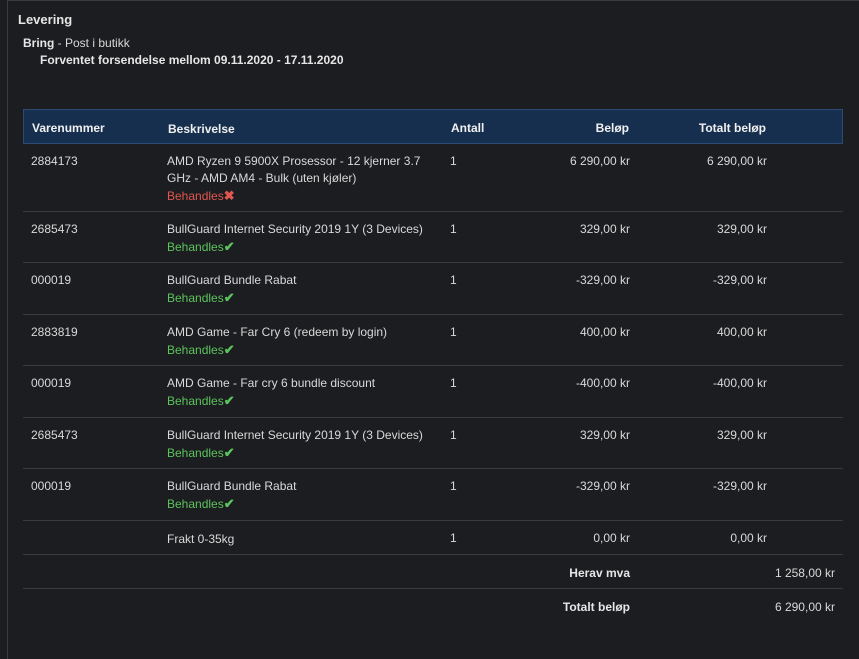 The width and height of the screenshot is (859, 659). What do you see at coordinates (468, 128) in the screenshot?
I see `header-quantity: Antall` at bounding box center [468, 128].